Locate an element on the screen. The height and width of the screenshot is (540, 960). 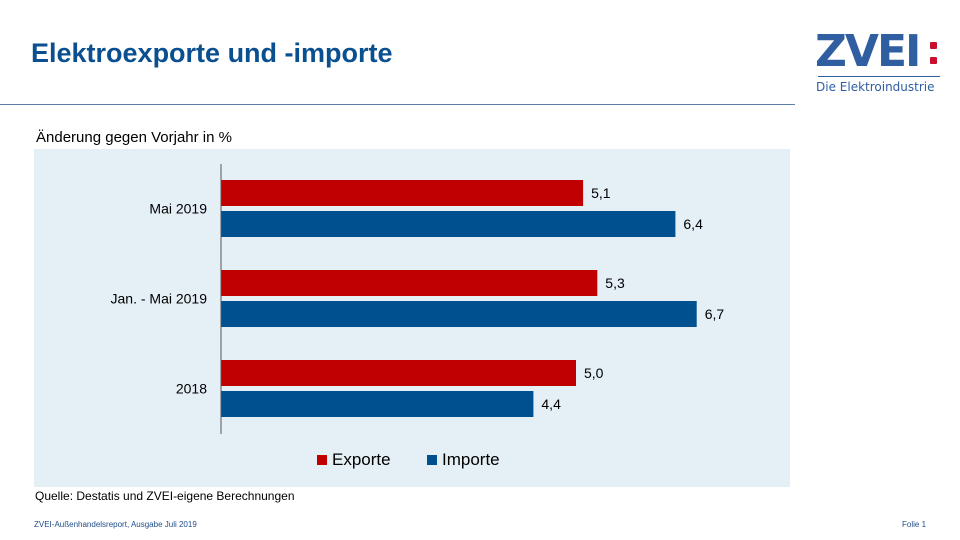
data-label: 5,0 is located at coordinates (594, 373).